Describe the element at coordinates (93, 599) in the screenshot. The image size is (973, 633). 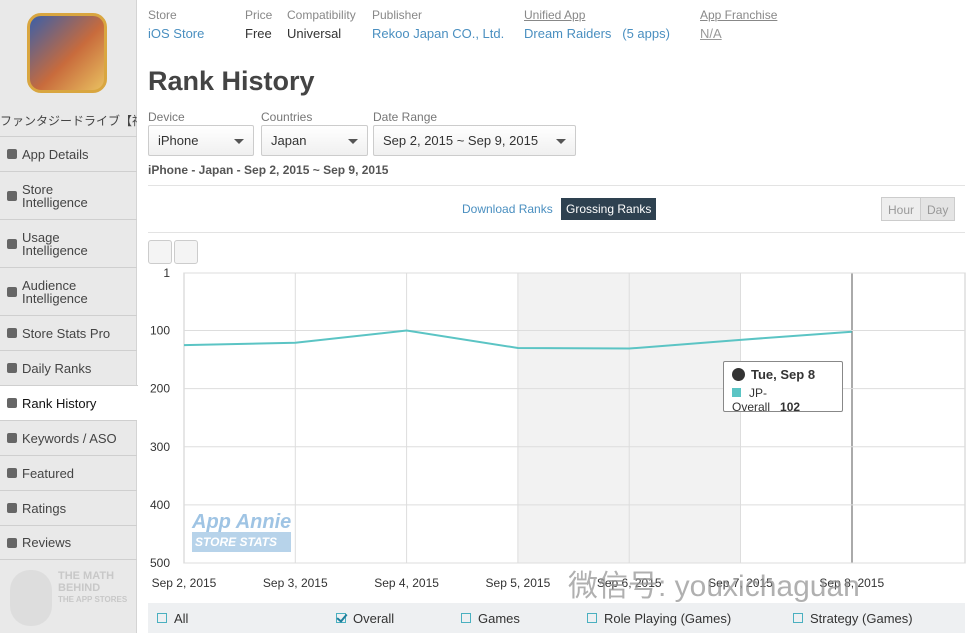
I see `logo-line: THE APP STORES` at that location.